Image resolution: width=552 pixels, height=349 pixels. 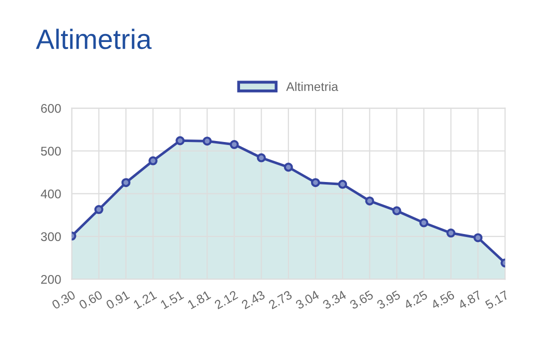 I want to click on x-tick-label: 0.30, so click(x=63, y=300).